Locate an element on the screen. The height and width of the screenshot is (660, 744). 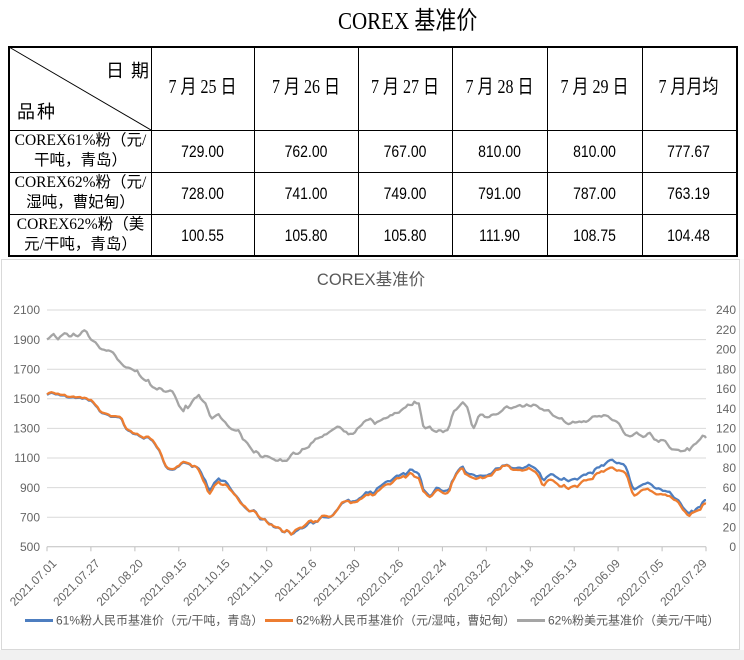
svg-text: 2100 is located at coordinates (26, 310).